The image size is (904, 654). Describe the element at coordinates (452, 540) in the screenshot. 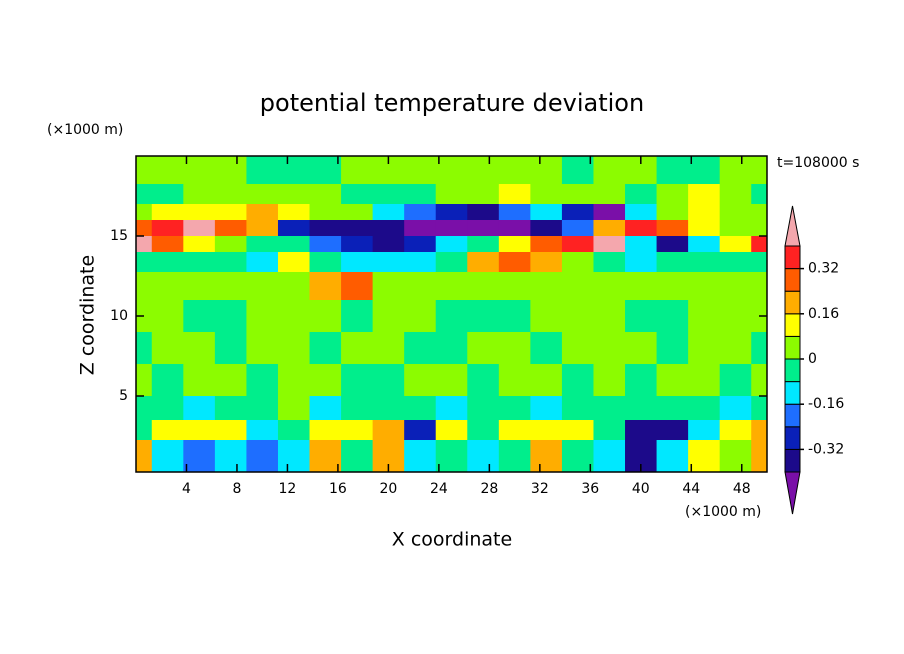

I see `x-axis-label: X coordinate` at that location.